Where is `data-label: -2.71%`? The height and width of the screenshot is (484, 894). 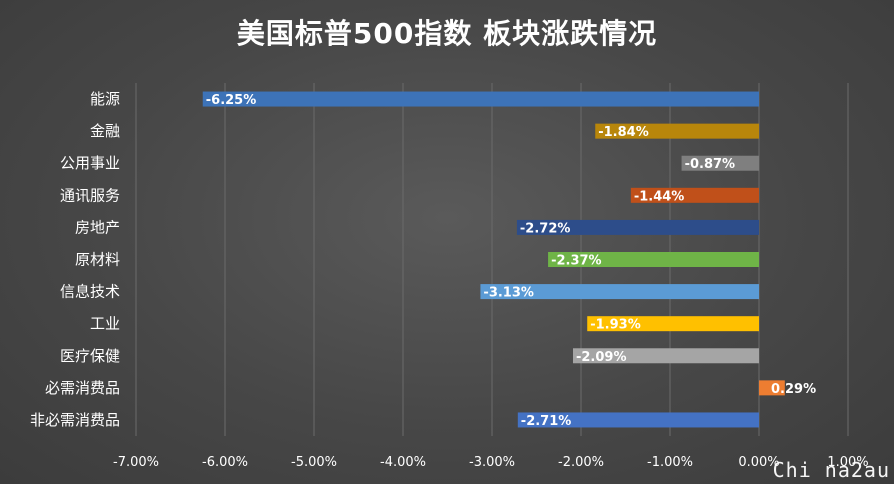
data-label: -2.71% is located at coordinates (546, 421).